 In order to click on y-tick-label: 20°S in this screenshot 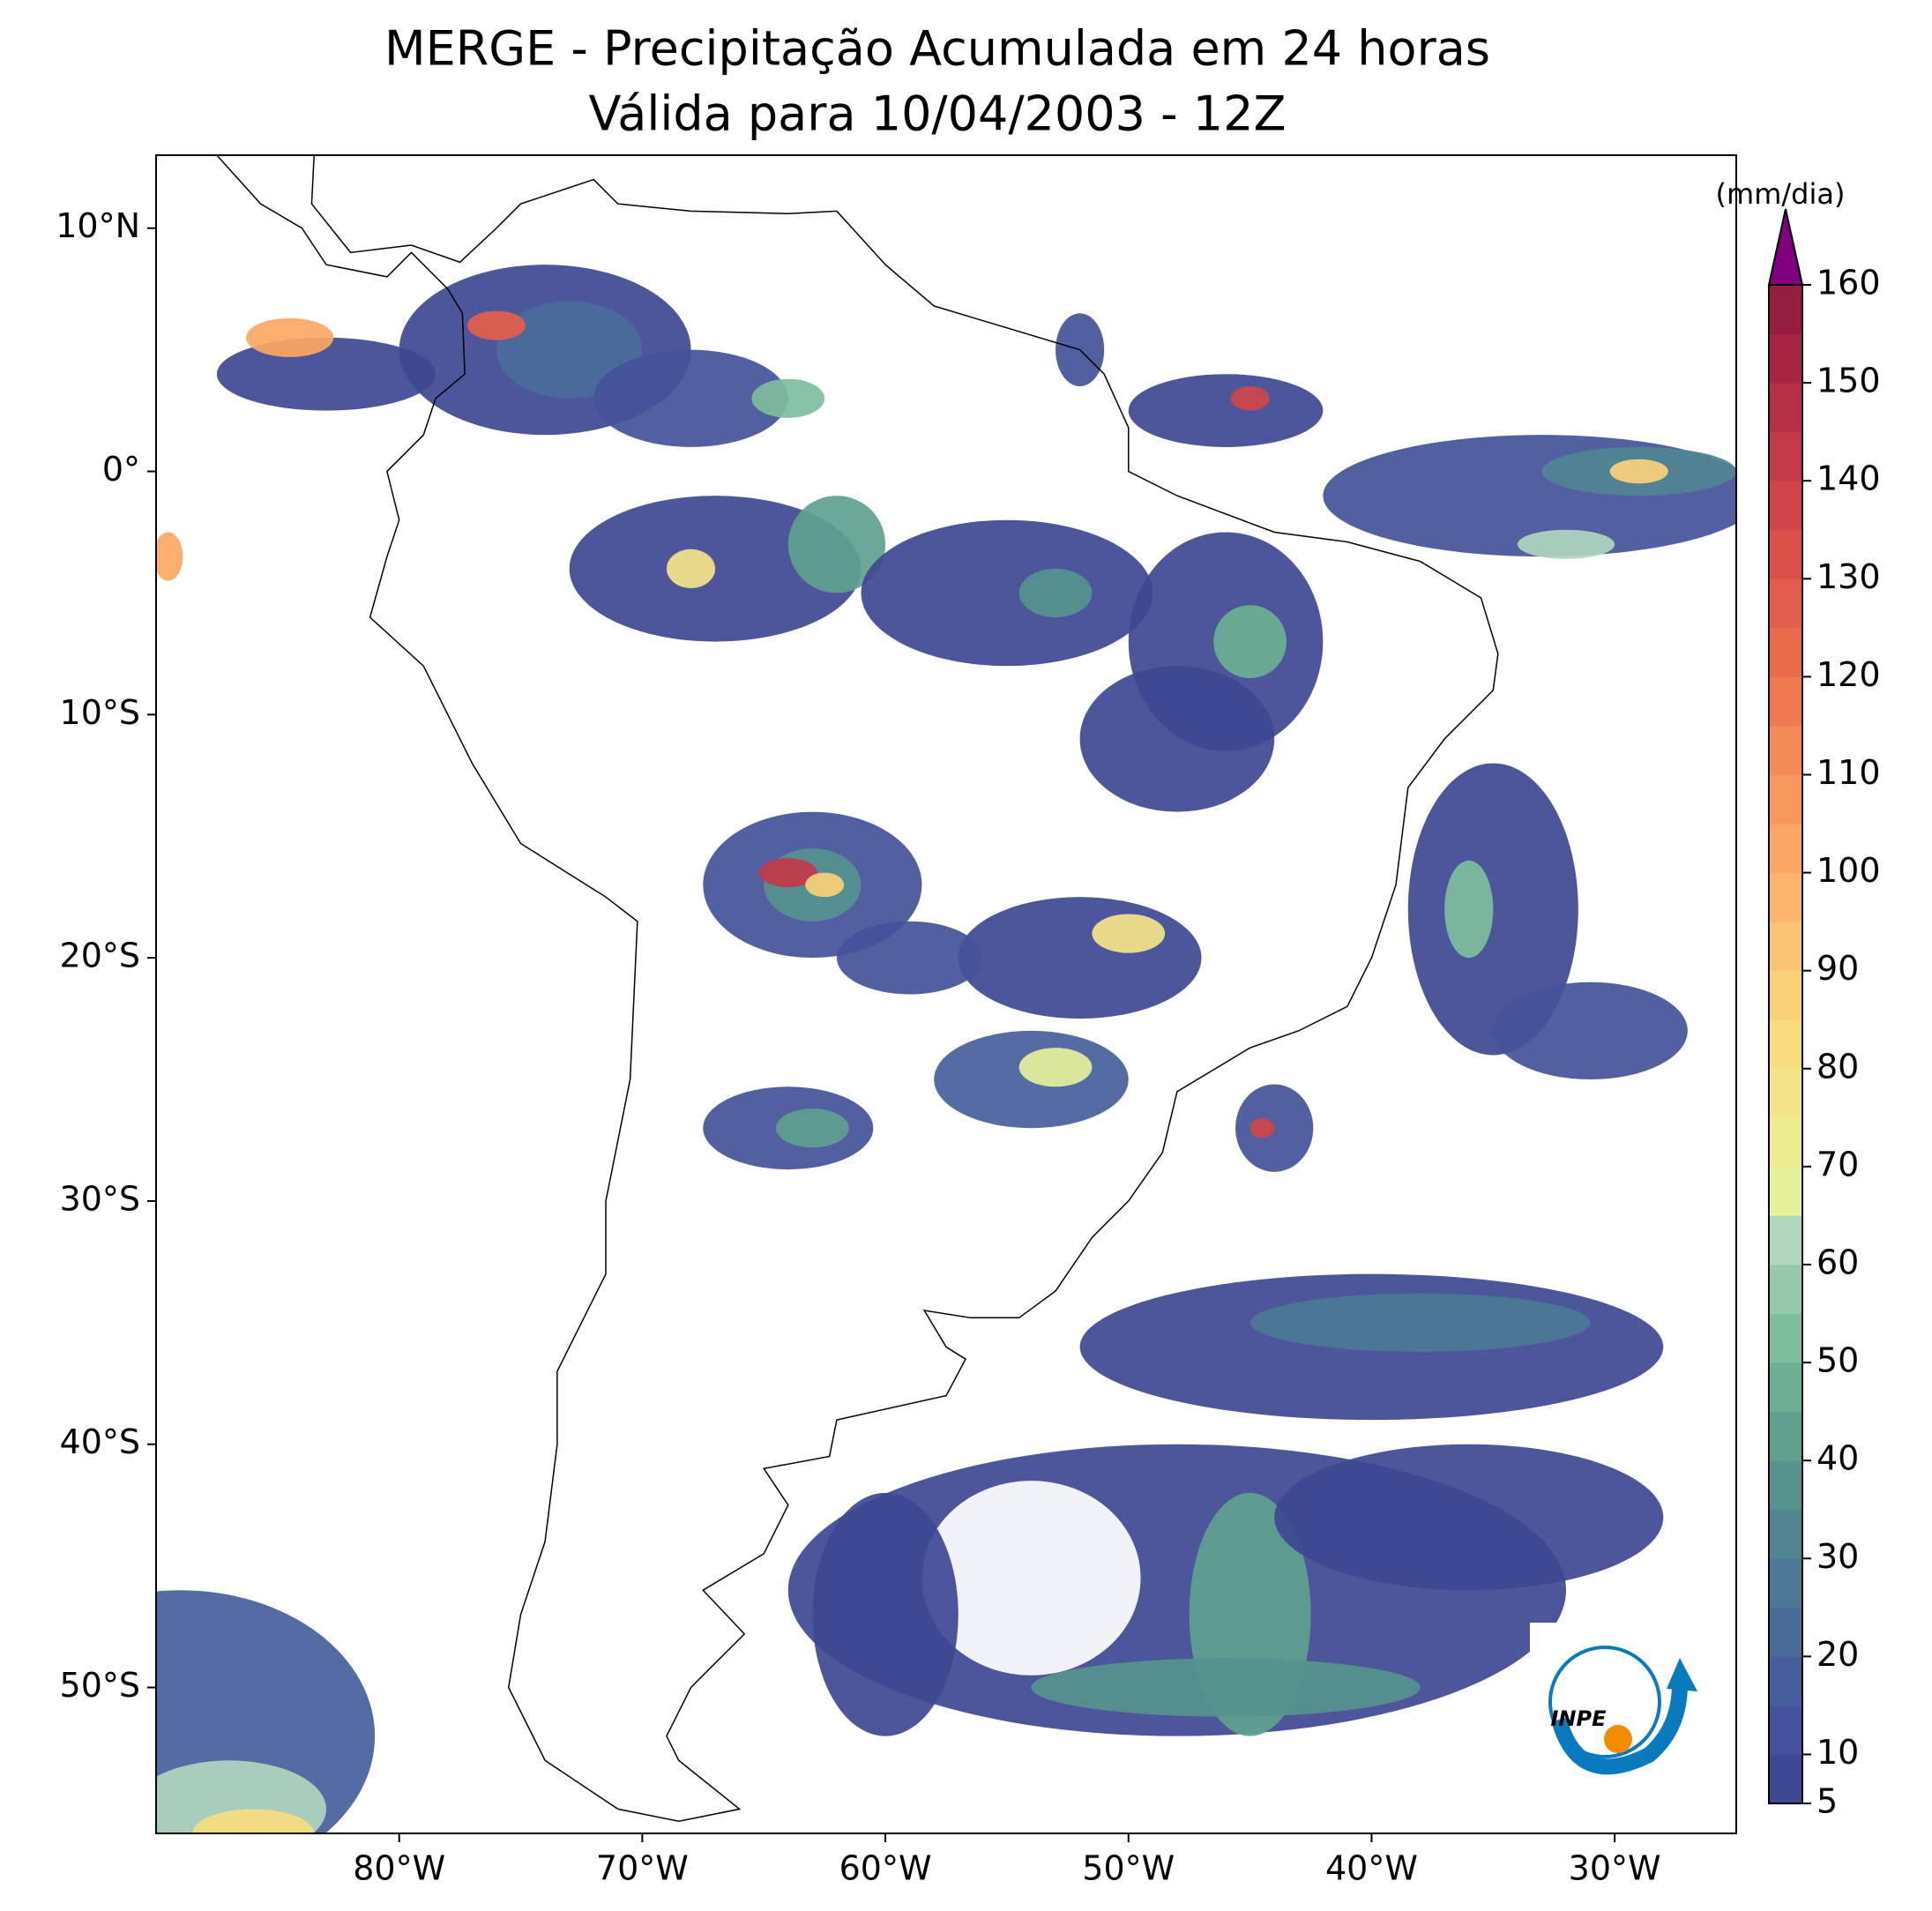, I will do `click(100, 956)`.